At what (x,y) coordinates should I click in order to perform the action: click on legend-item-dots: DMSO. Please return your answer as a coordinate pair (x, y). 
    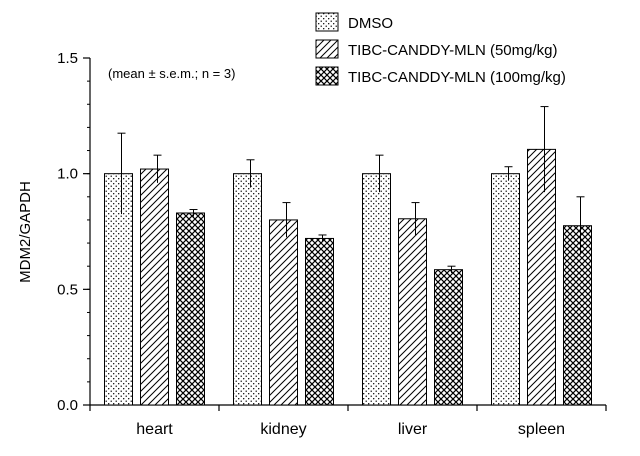
    Looking at the image, I should click on (354, 22).